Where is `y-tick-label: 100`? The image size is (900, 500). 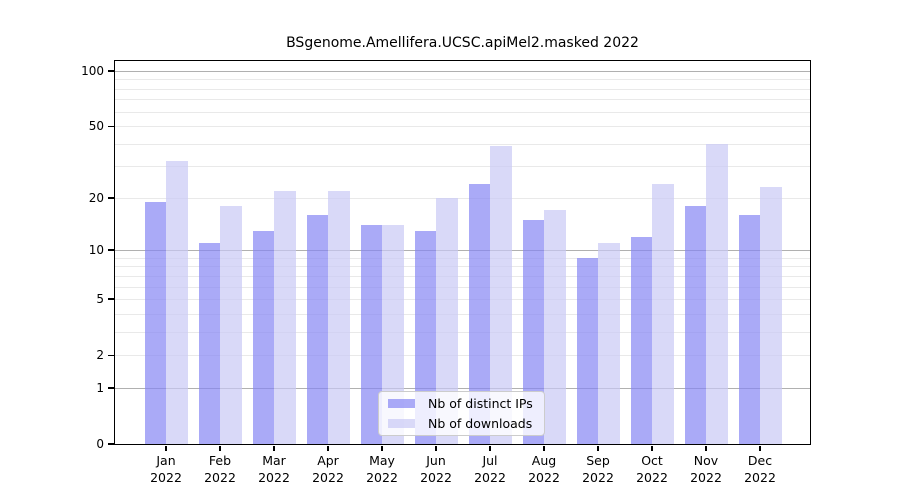 y-tick-label: 100 is located at coordinates (92, 70).